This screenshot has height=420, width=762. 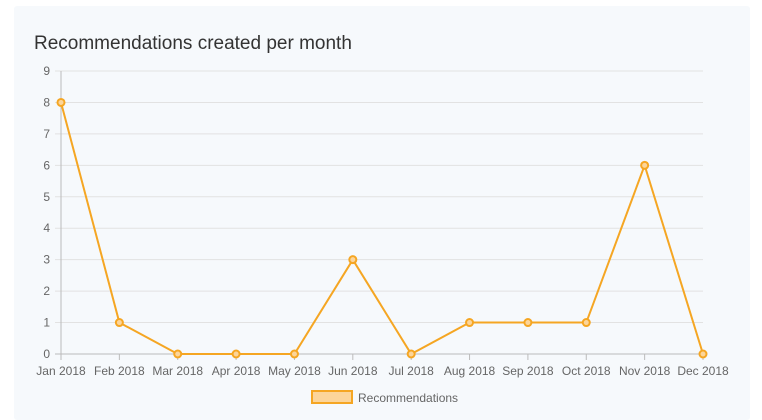 I want to click on x-tick-label: Jun 2018, so click(x=353, y=371).